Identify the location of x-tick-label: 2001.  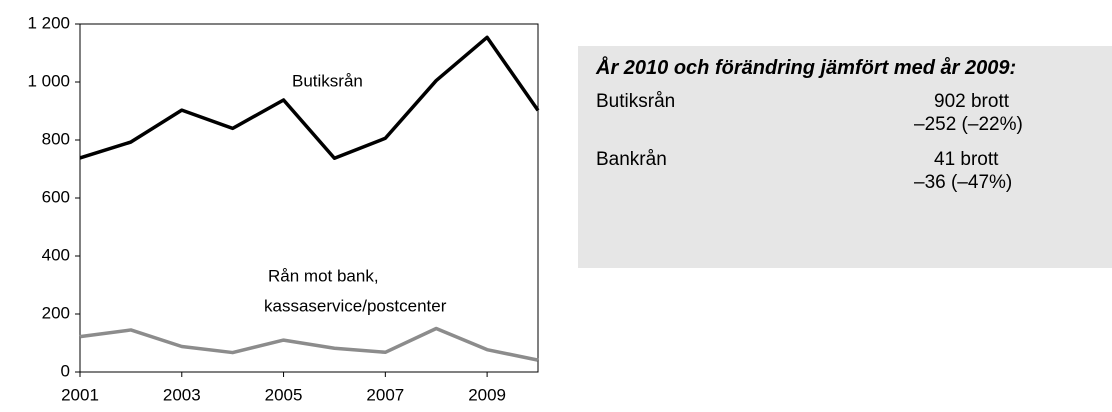
(80, 394).